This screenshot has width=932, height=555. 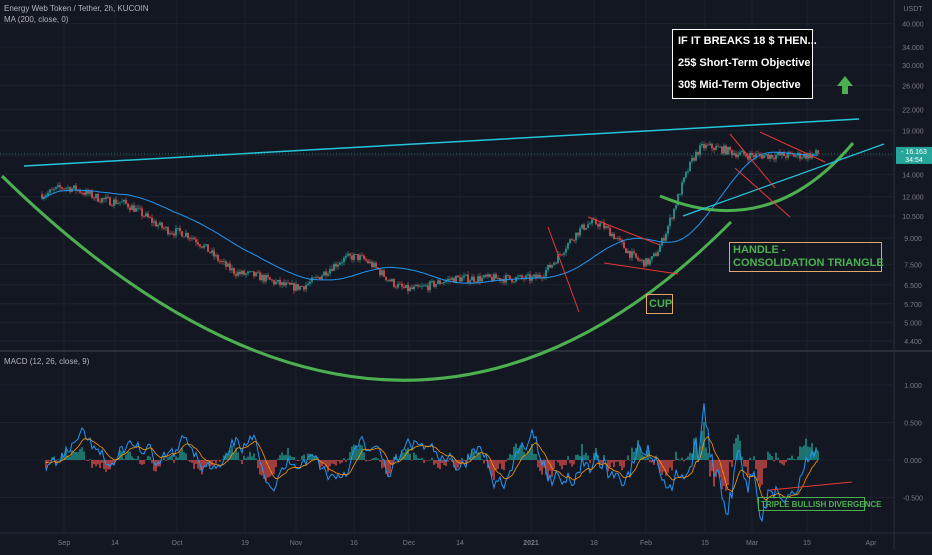 What do you see at coordinates (757, 177) in the screenshot?
I see `handle-curve` at bounding box center [757, 177].